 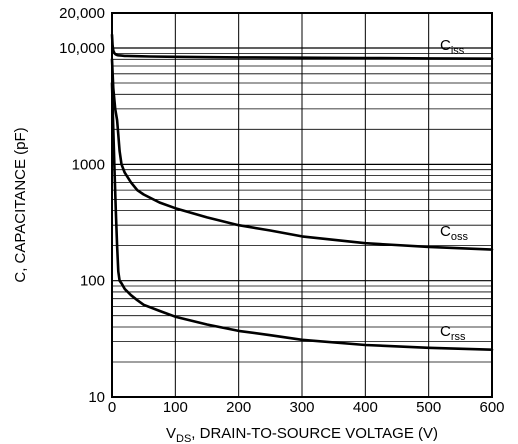 I want to click on series-label-oss: Coss, so click(x=454, y=233).